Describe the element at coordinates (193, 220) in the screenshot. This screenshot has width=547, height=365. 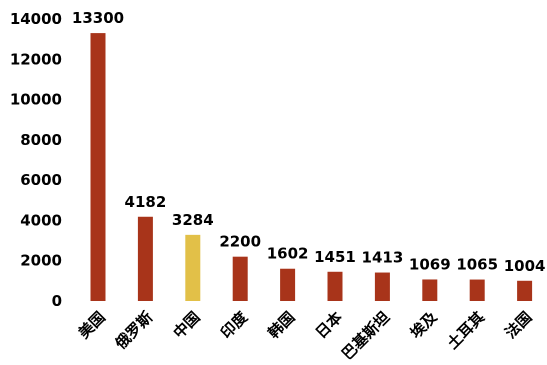
I see `value-label: 3284` at that location.